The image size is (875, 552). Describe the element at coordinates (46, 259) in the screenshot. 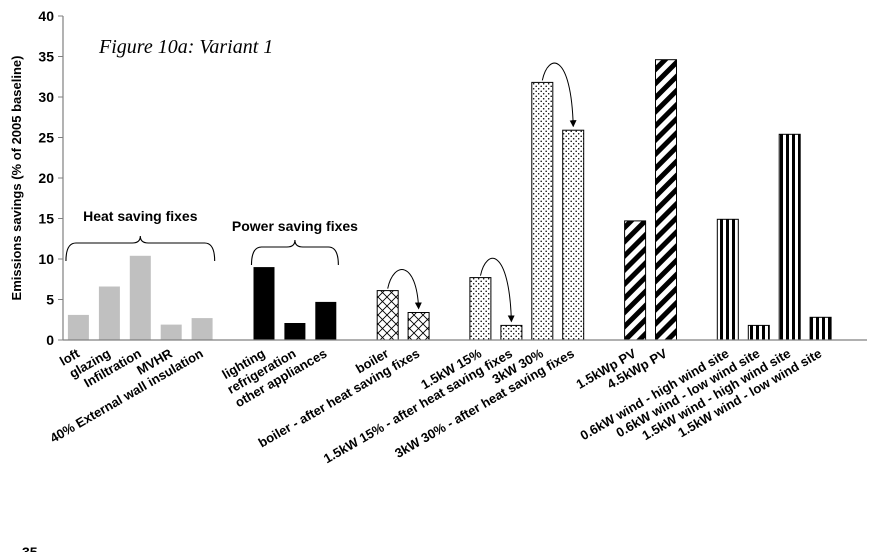

I see `y-tick-label: 10` at that location.